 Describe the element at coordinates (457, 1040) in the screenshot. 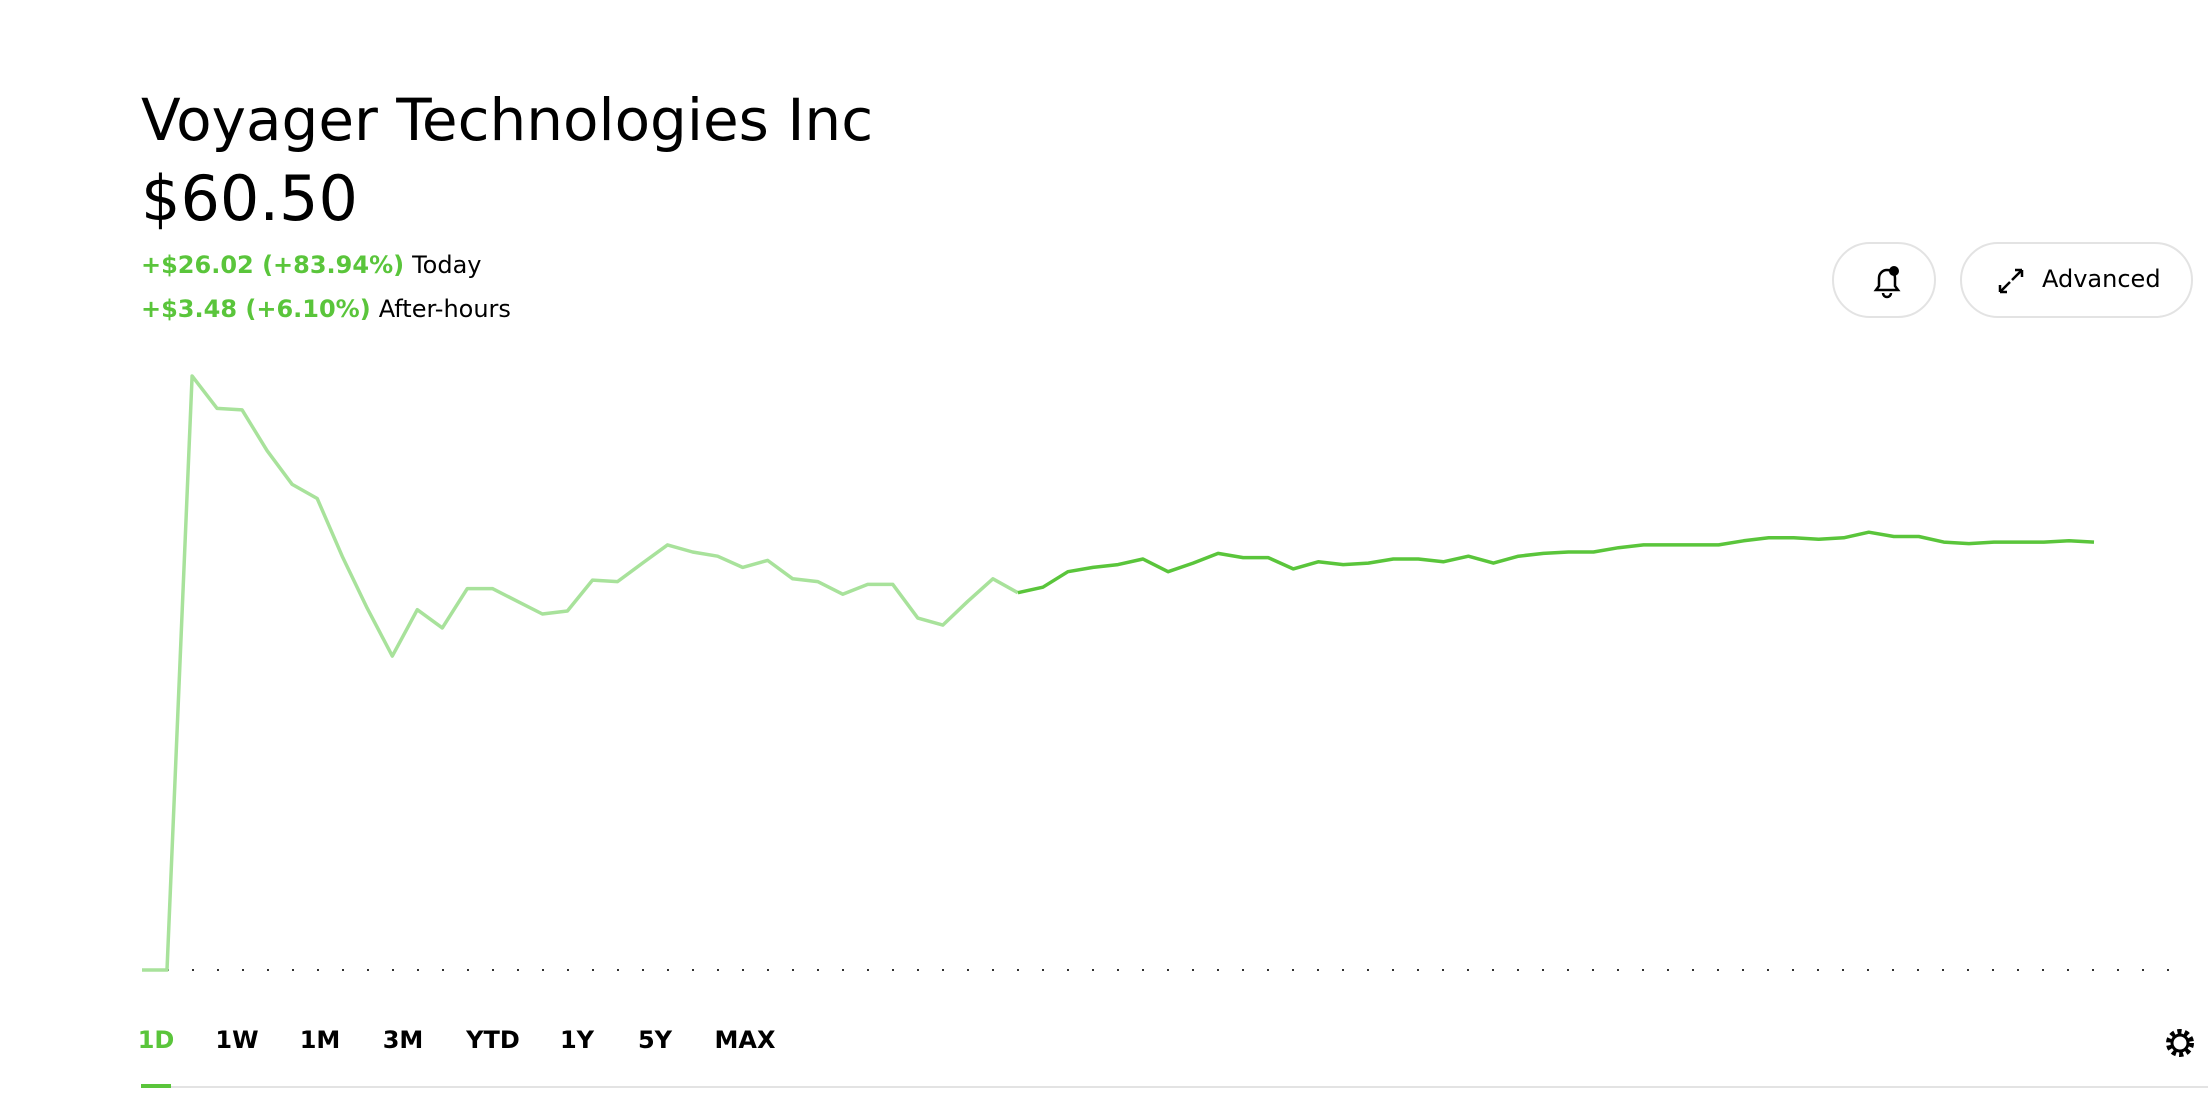

I see `range-tabs: 1D 1W 1M 3M YTD 1Y 5Y MAX` at that location.